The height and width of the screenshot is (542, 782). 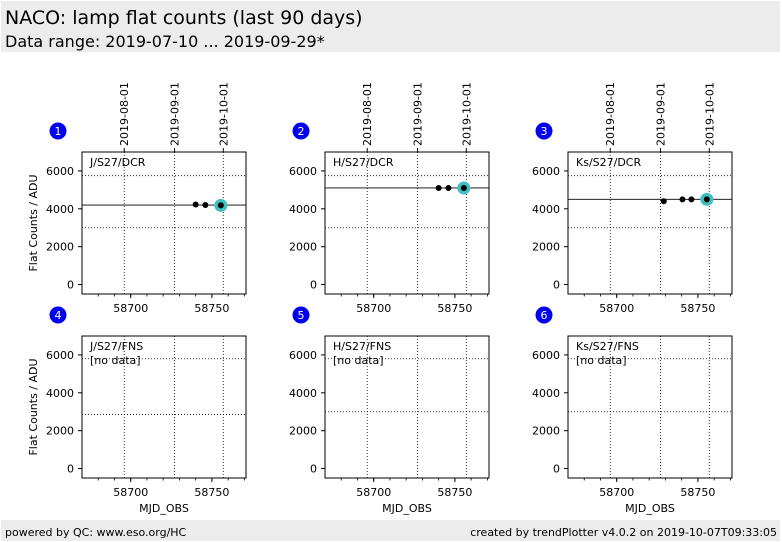 What do you see at coordinates (165, 41) in the screenshot?
I see `page-subtitle: Data range: 2019-07-10 ... 2019-09-29*` at bounding box center [165, 41].